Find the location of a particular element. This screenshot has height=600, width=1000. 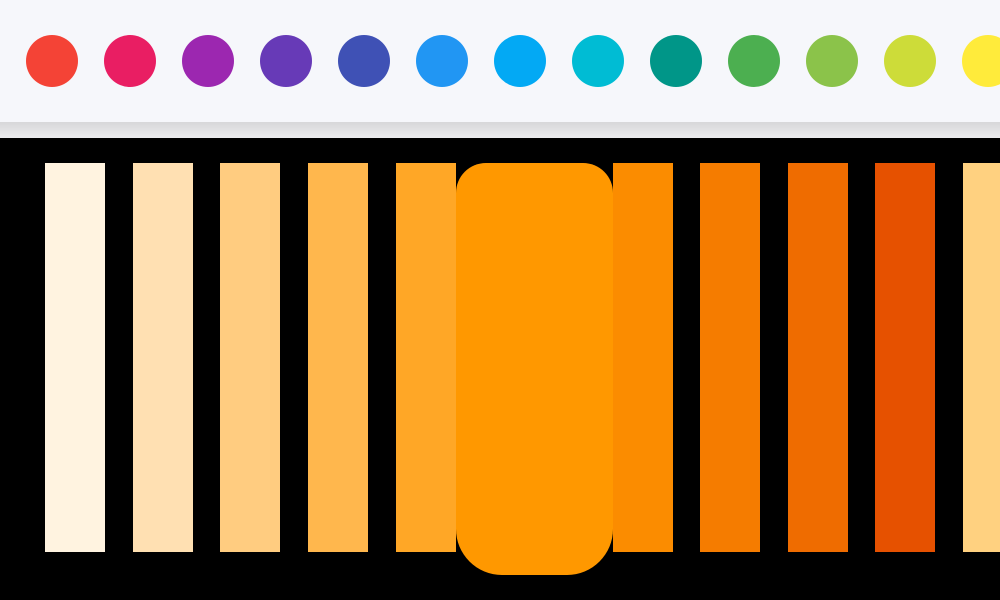

hue-swatch-pink is located at coordinates (130, 61).